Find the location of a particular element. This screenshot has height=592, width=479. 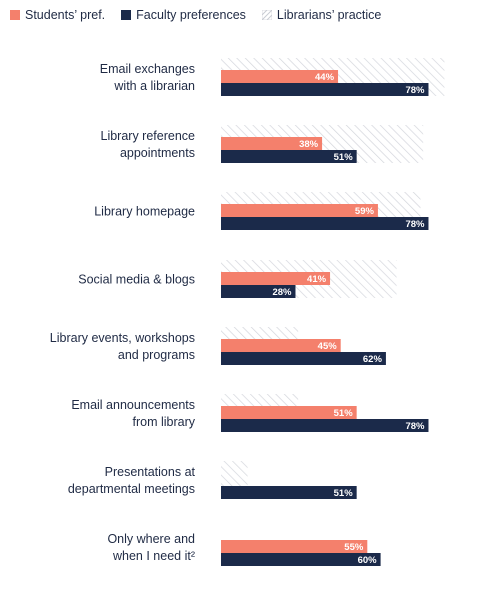

faculty-value-label: 62% is located at coordinates (373, 359).